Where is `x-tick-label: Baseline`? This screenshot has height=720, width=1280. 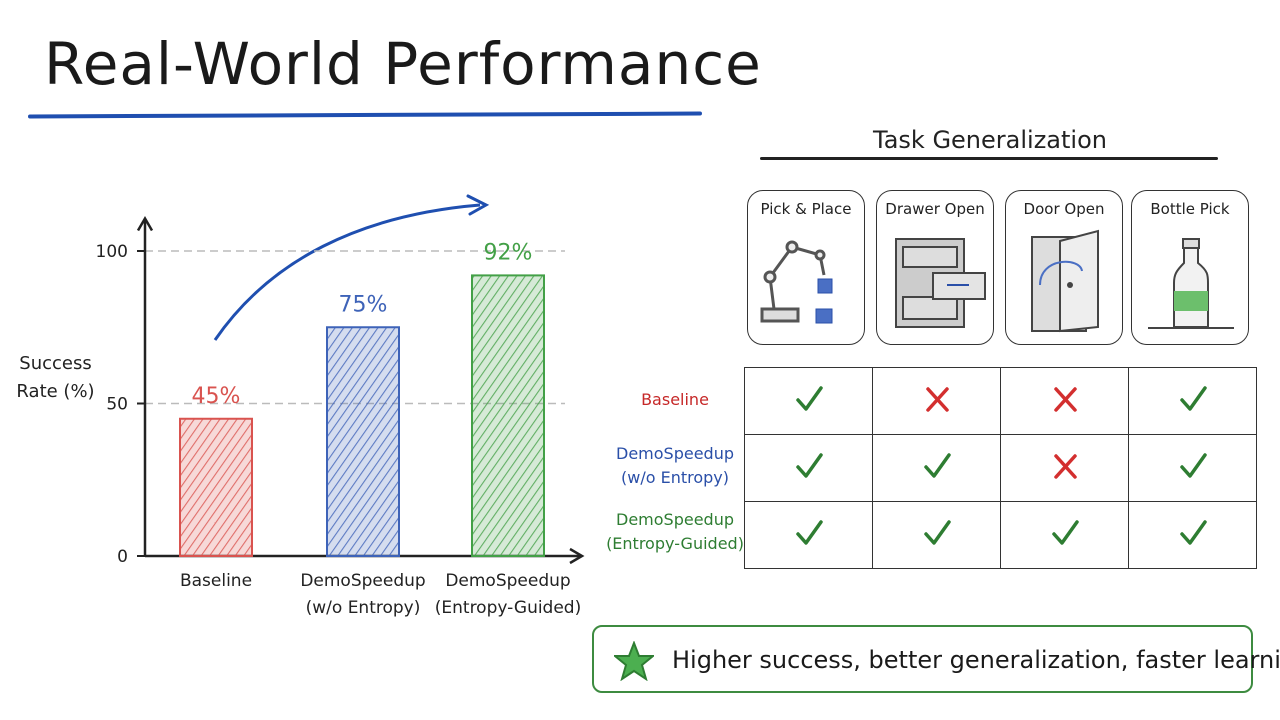
x-tick-label: Baseline is located at coordinates (216, 581).